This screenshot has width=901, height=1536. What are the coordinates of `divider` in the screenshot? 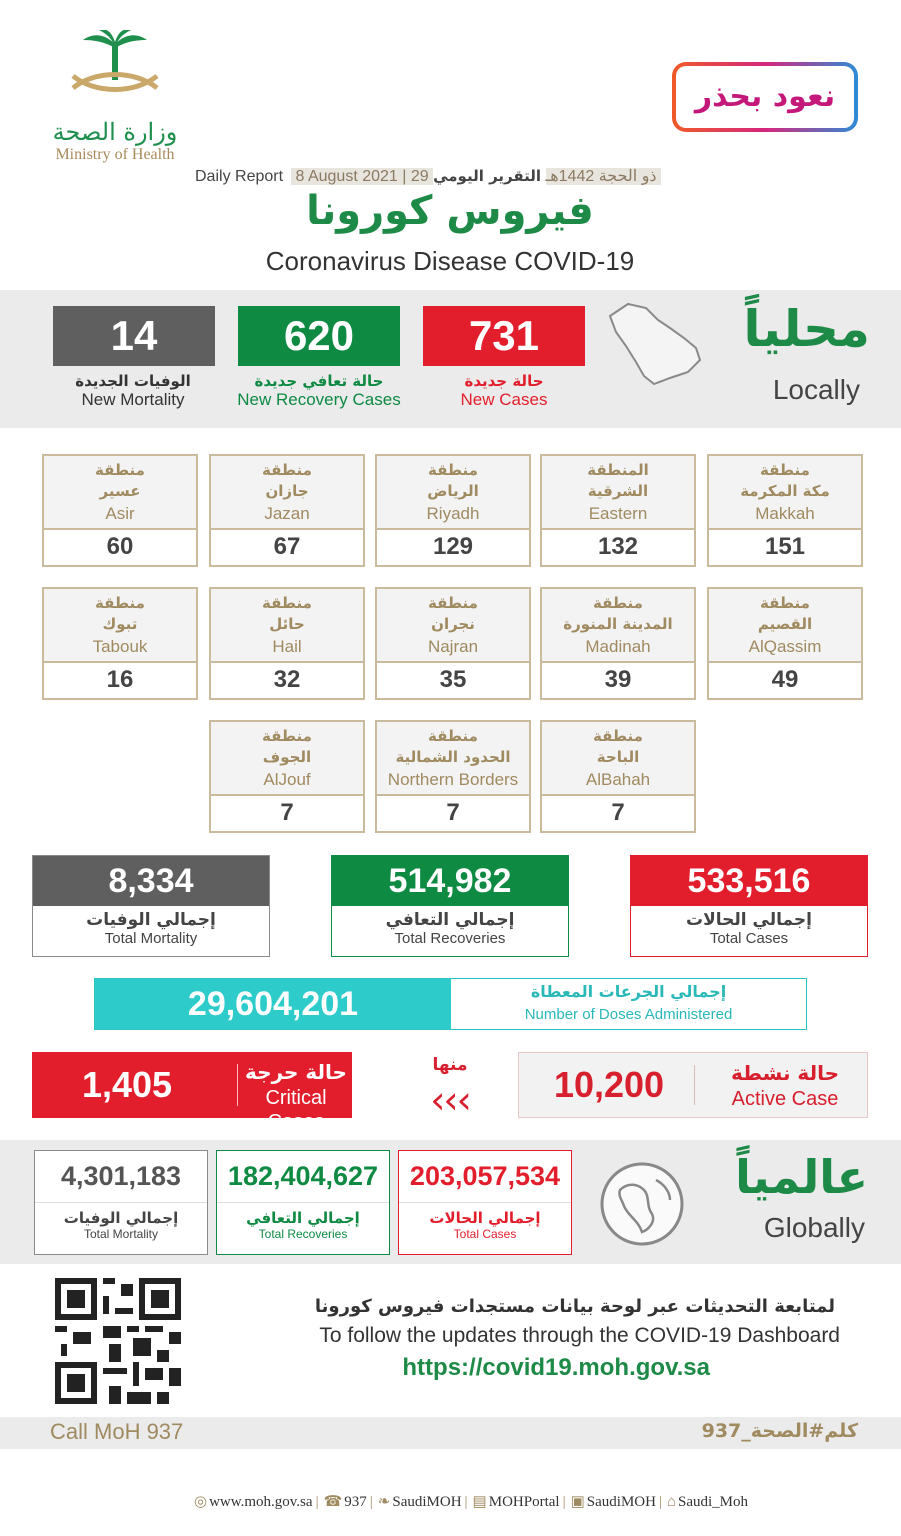 It's located at (694, 1085).